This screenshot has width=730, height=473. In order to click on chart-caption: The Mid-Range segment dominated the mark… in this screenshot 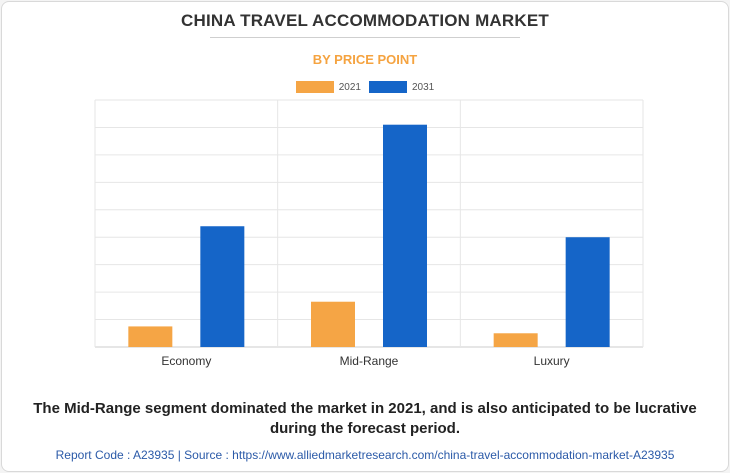, I will do `click(365, 418)`.